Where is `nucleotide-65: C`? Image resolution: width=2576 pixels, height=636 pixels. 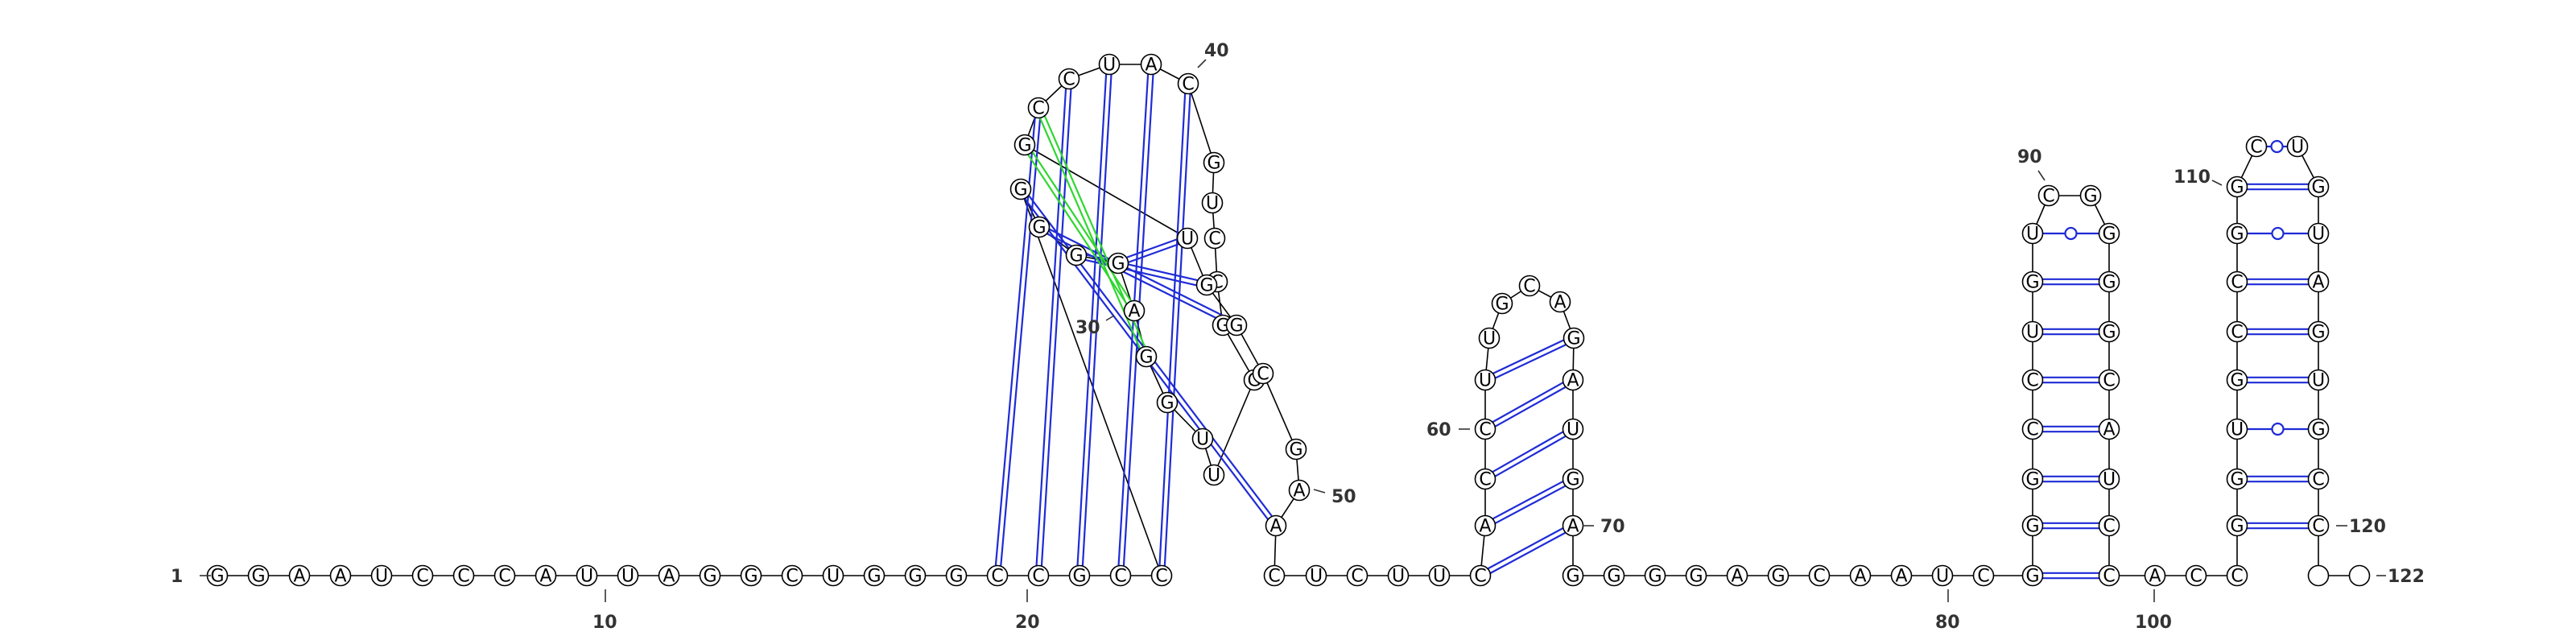
nucleotide-65: C is located at coordinates (1529, 286).